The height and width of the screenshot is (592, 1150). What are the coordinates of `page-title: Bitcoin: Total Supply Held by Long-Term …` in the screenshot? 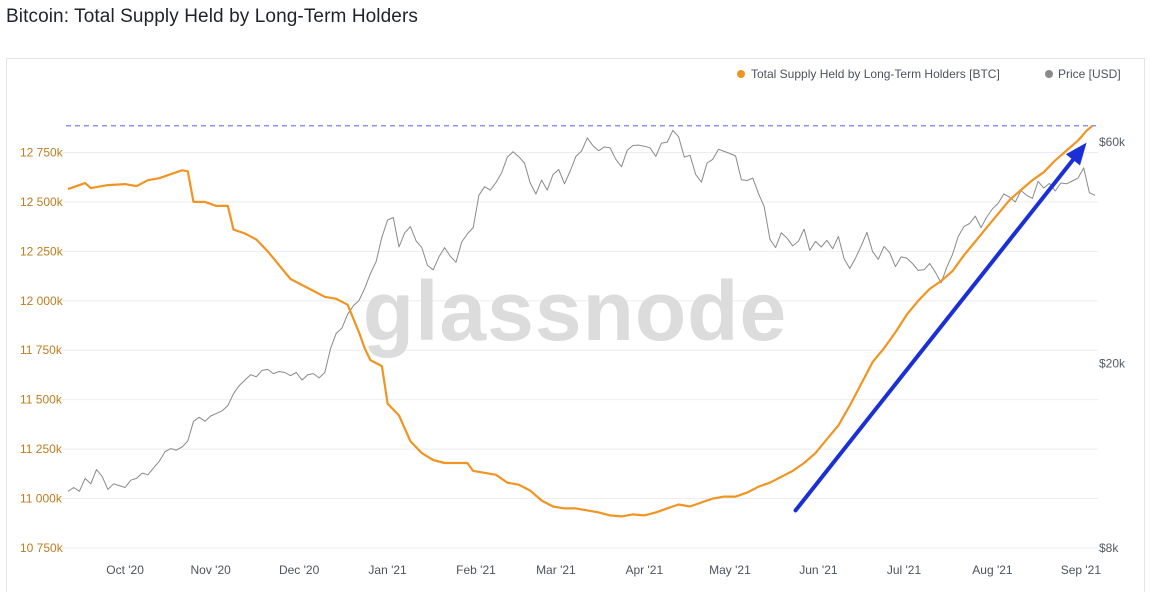 It's located at (212, 16).